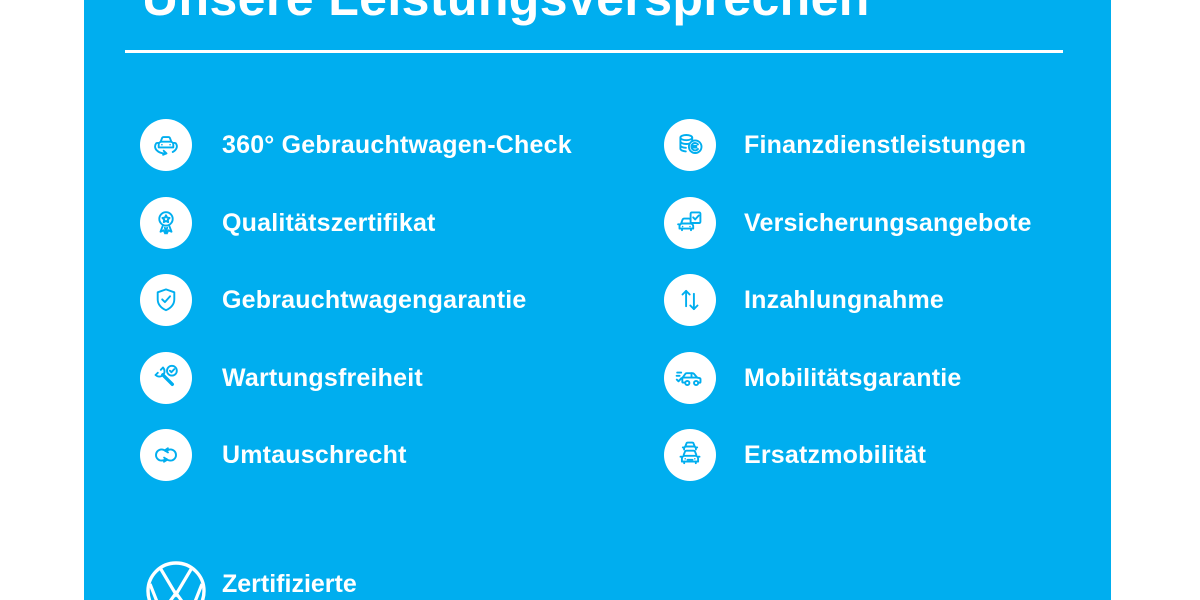 The height and width of the screenshot is (600, 1200). What do you see at coordinates (166, 300) in the screenshot?
I see `shield-check-icon` at bounding box center [166, 300].